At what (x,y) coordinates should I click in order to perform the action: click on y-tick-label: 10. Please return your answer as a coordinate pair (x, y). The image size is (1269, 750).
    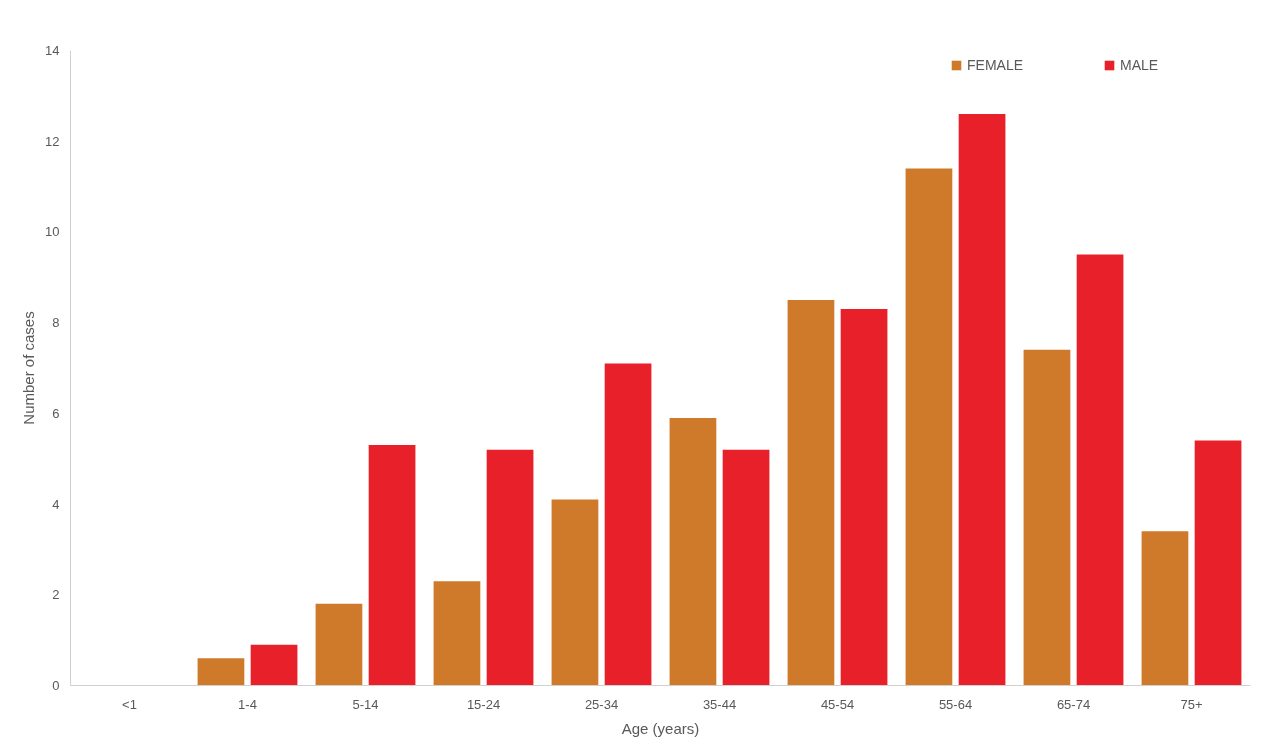
    Looking at the image, I should click on (52, 232).